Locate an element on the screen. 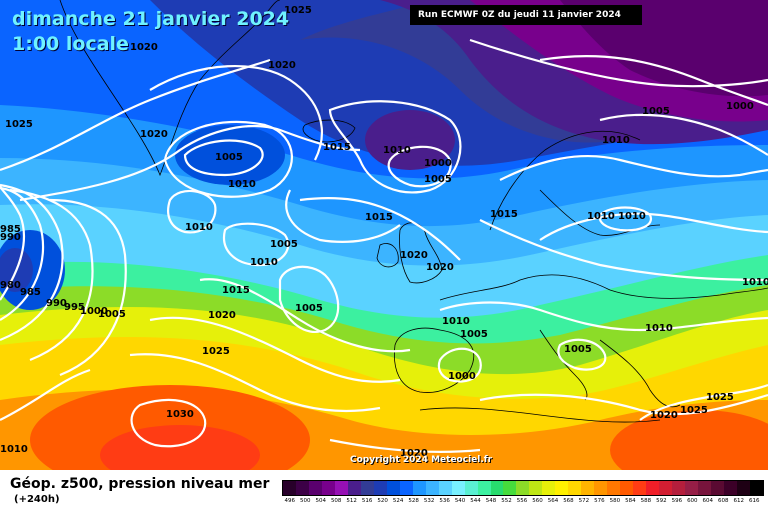 Image resolution: width=768 pixels, height=512 pixels. legend-tick-label: 612 is located at coordinates (739, 501).